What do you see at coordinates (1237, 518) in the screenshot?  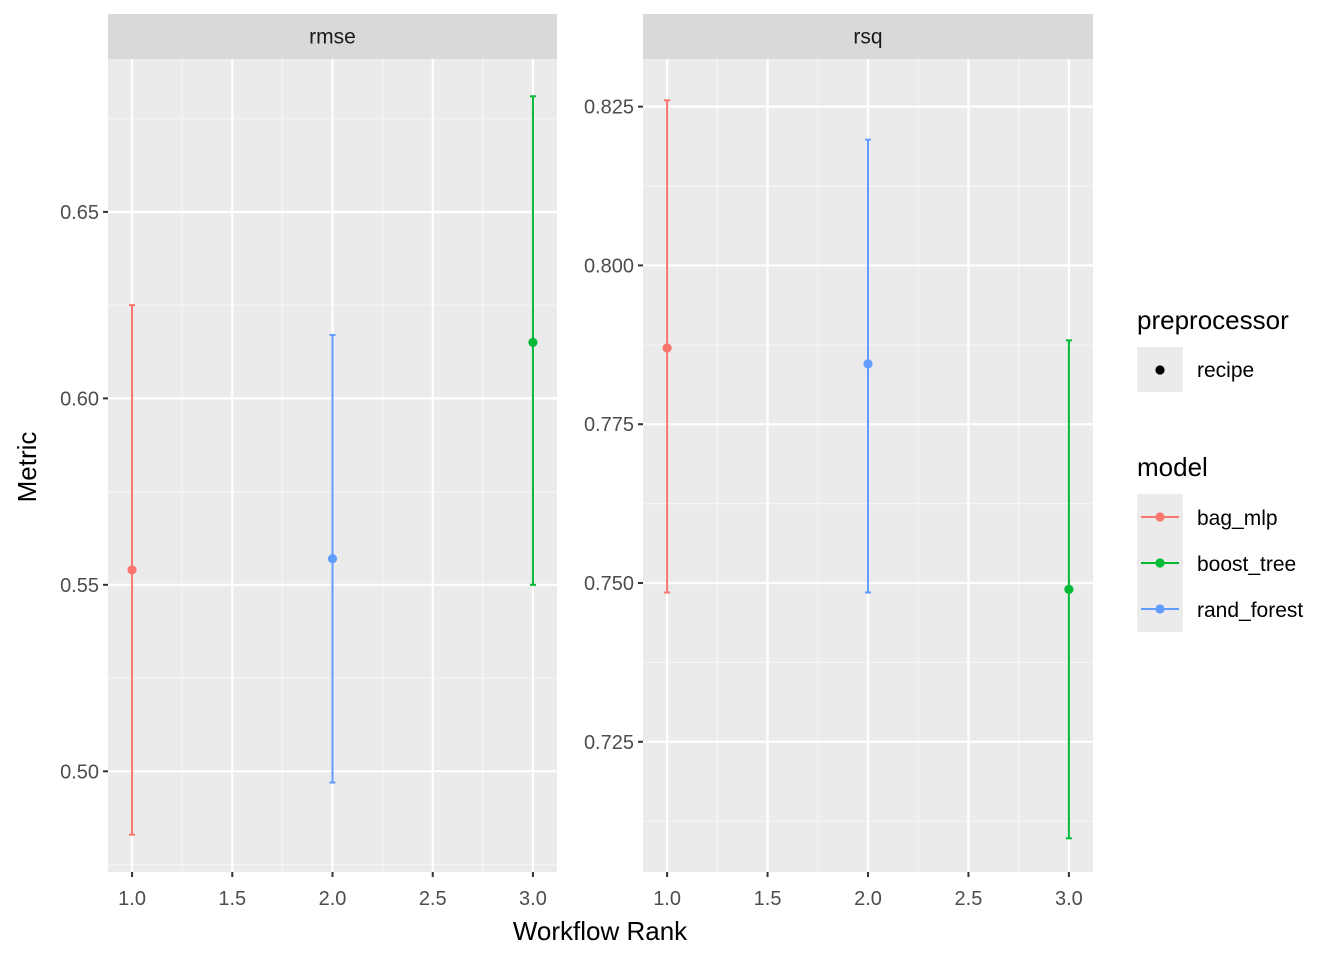 I see `legend-label-model: bag_mlp` at bounding box center [1237, 518].